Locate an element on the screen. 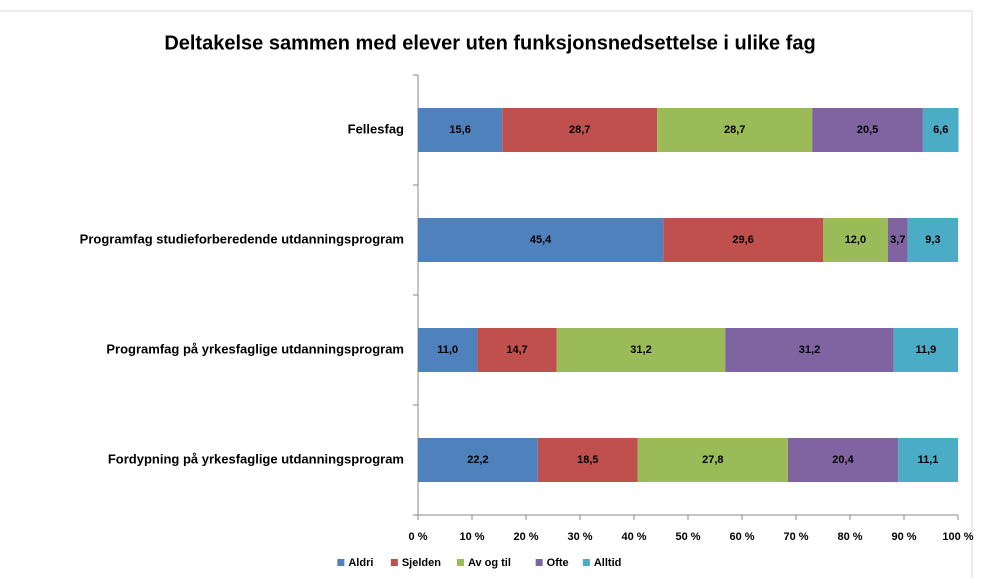  value-label: 14,7 is located at coordinates (516, 350).